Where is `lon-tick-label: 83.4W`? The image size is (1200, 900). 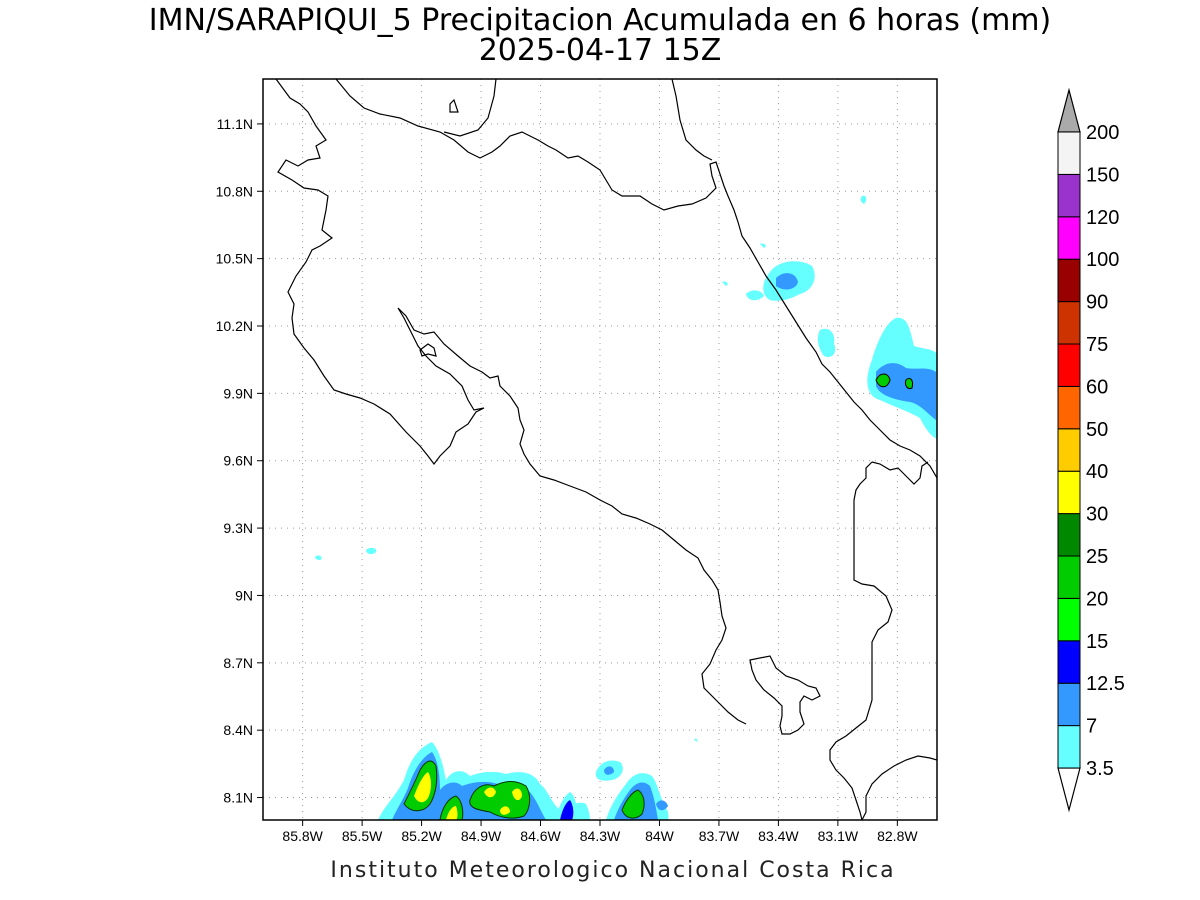
lon-tick-label: 83.4W is located at coordinates (778, 836).